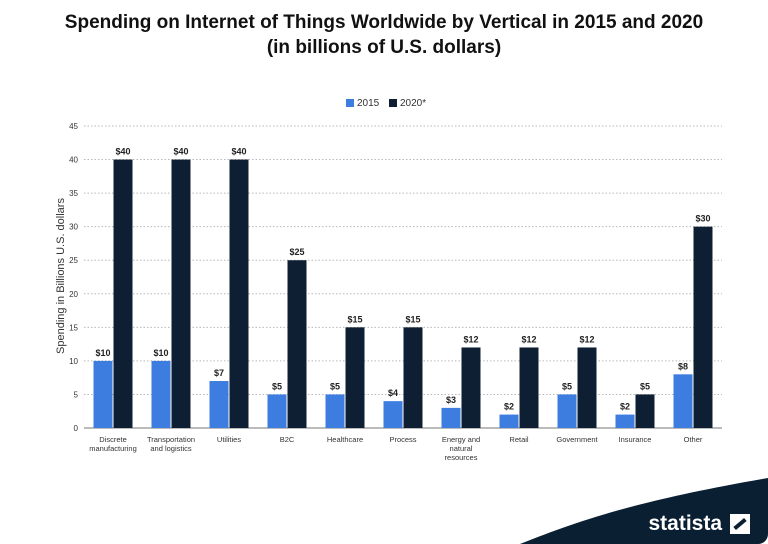 This screenshot has width=768, height=544. I want to click on x-tick-label: Insurance, so click(635, 439).